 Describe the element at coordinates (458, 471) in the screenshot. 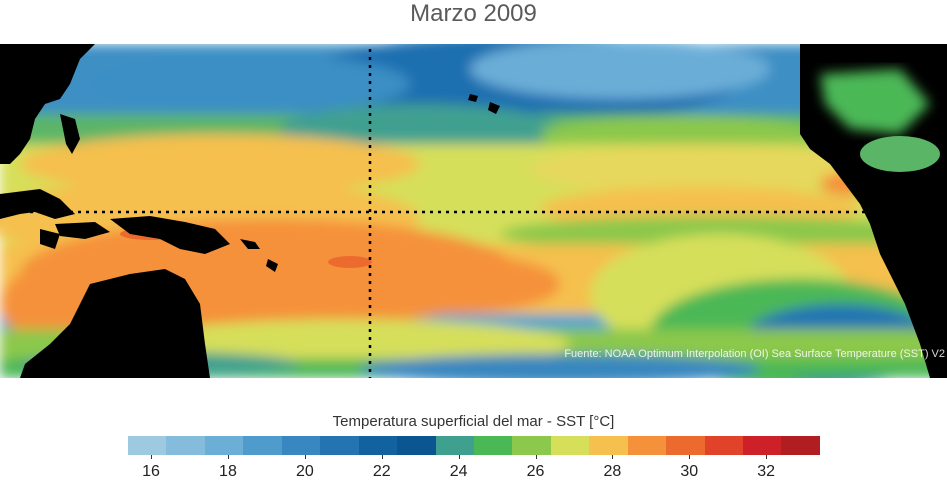

I see `colorbar-tick-label: 24` at that location.